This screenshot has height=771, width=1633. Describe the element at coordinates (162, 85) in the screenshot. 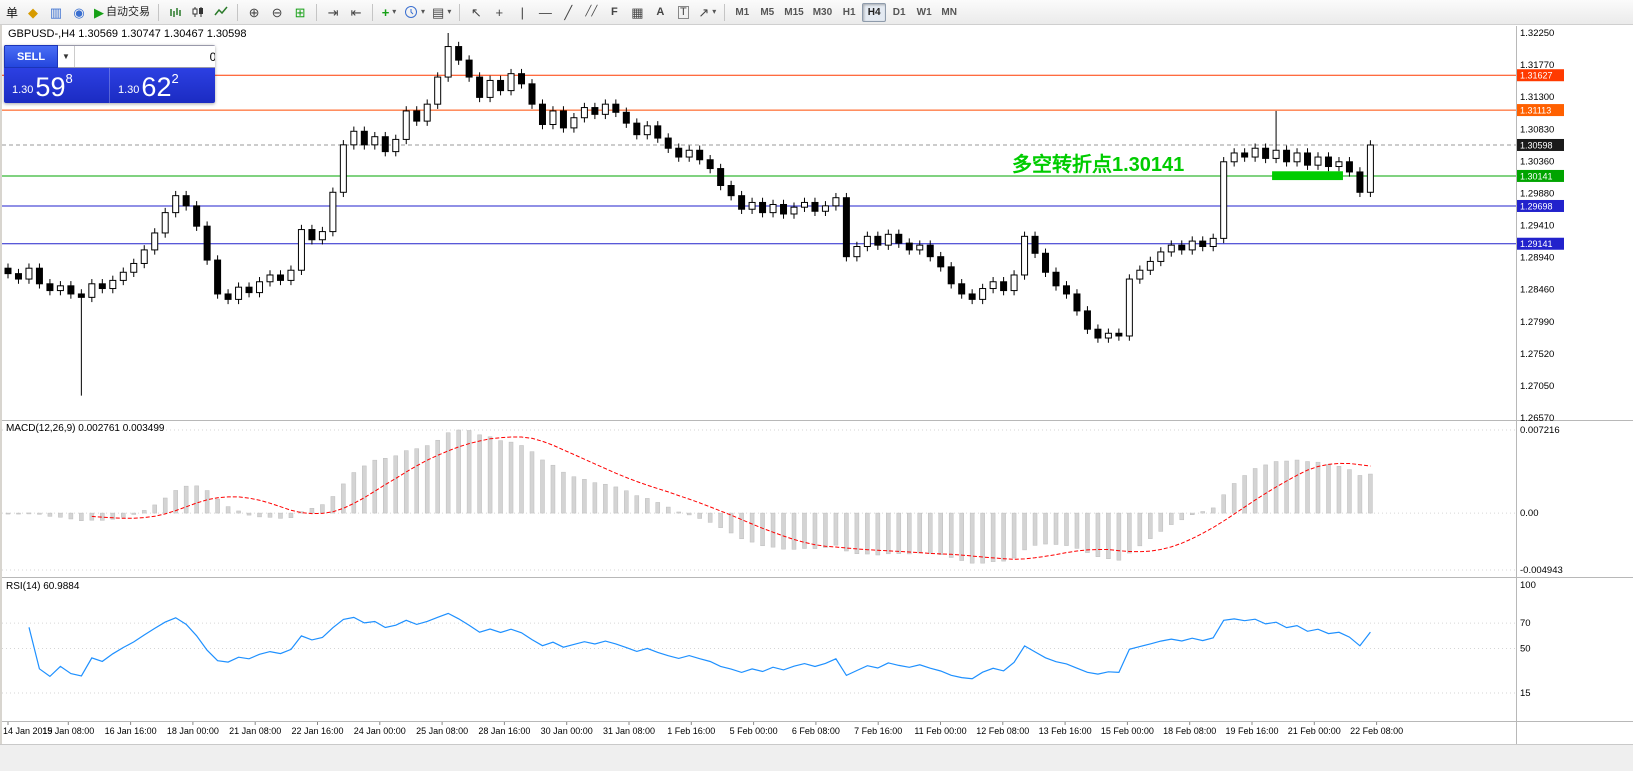

I see `buy-price: 1.30 62 2` at that location.